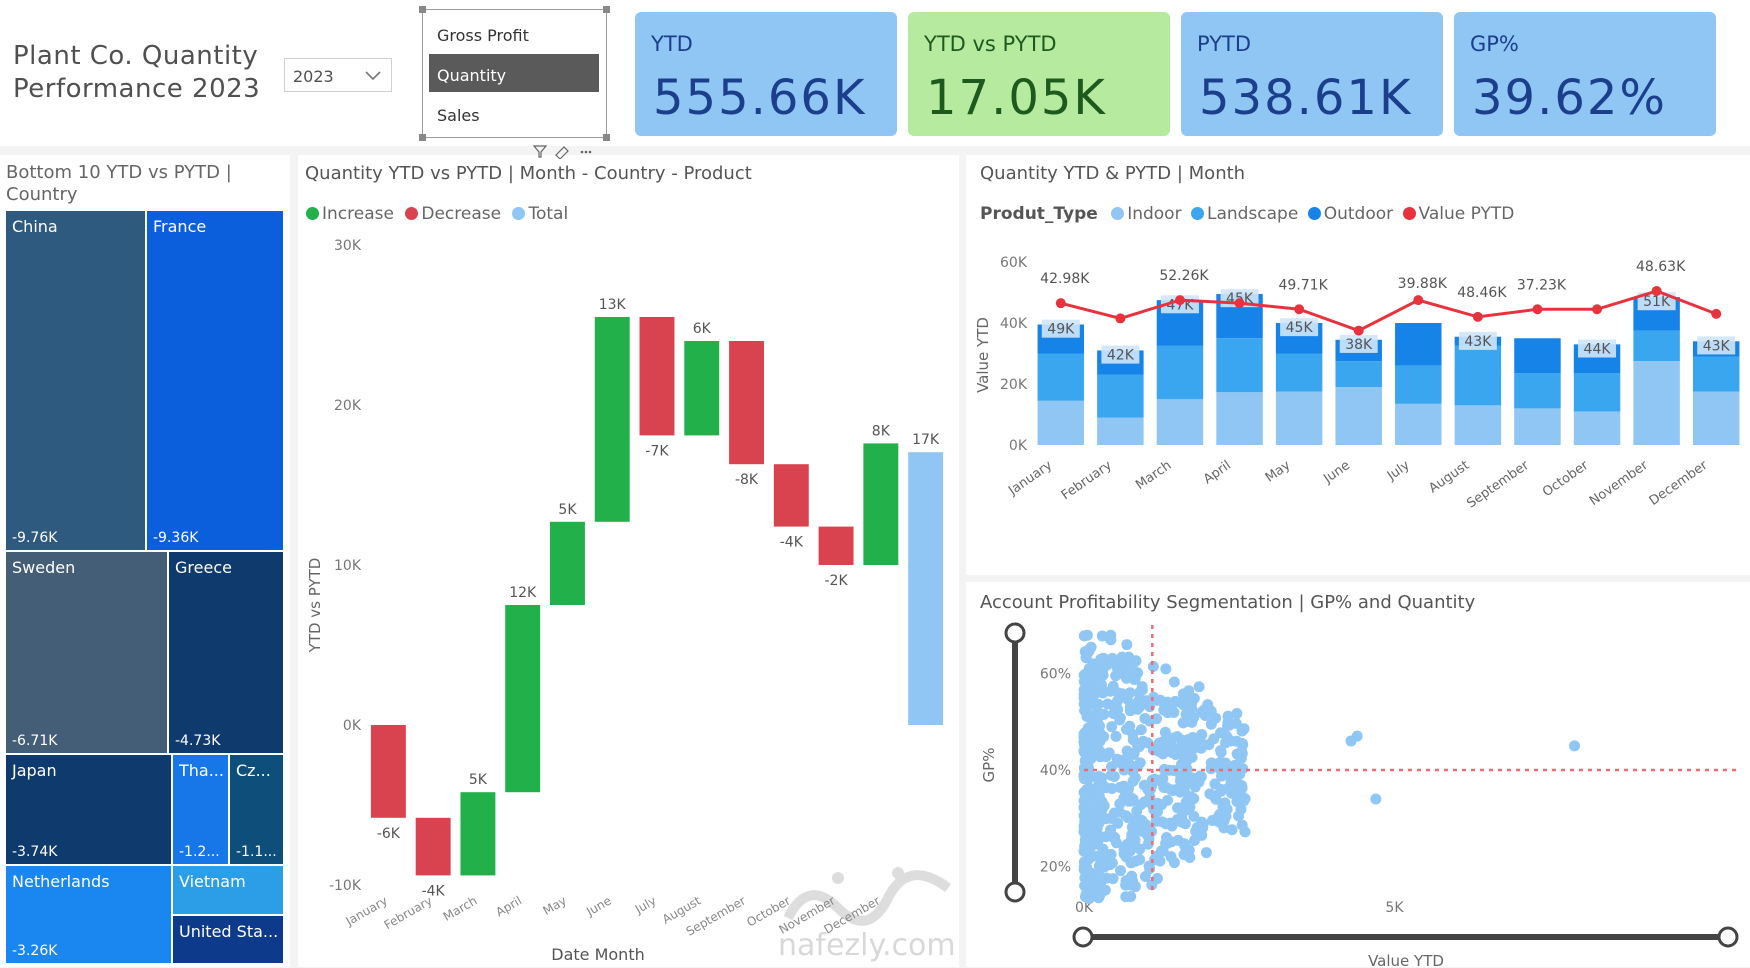 This screenshot has height=968, width=1750. Describe the element at coordinates (453, 214) in the screenshot. I see `legend-decrease: Decrease` at that location.